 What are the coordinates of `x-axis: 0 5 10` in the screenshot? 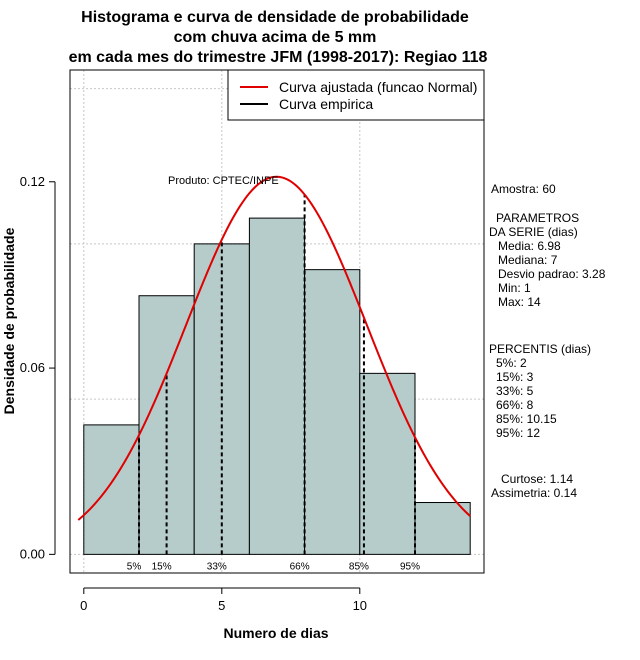 It's located at (223, 600).